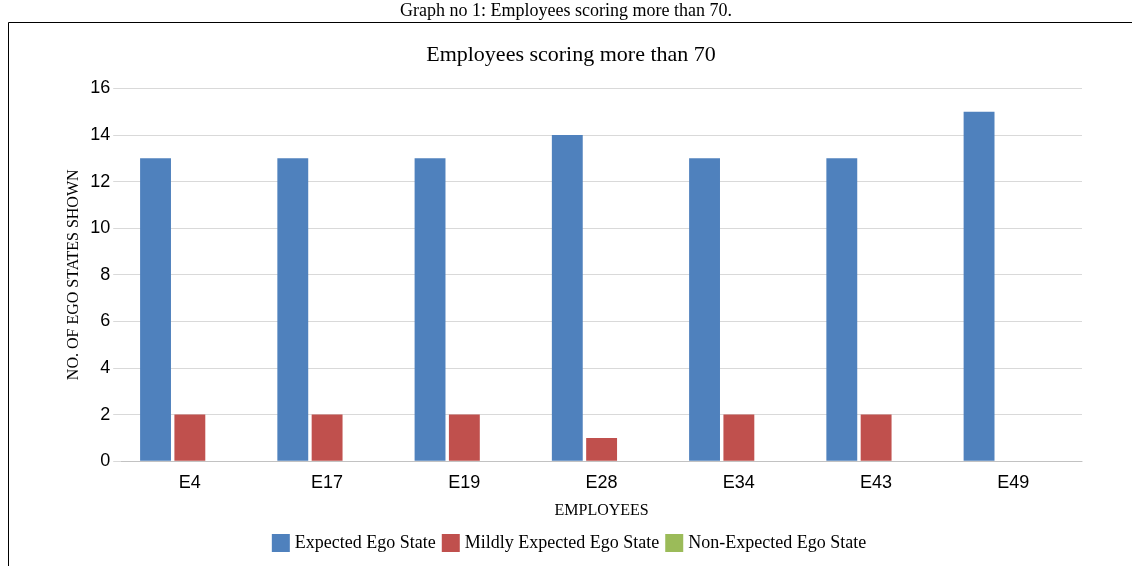 The image size is (1132, 566). I want to click on legend-label: Expected Ego State, so click(365, 541).